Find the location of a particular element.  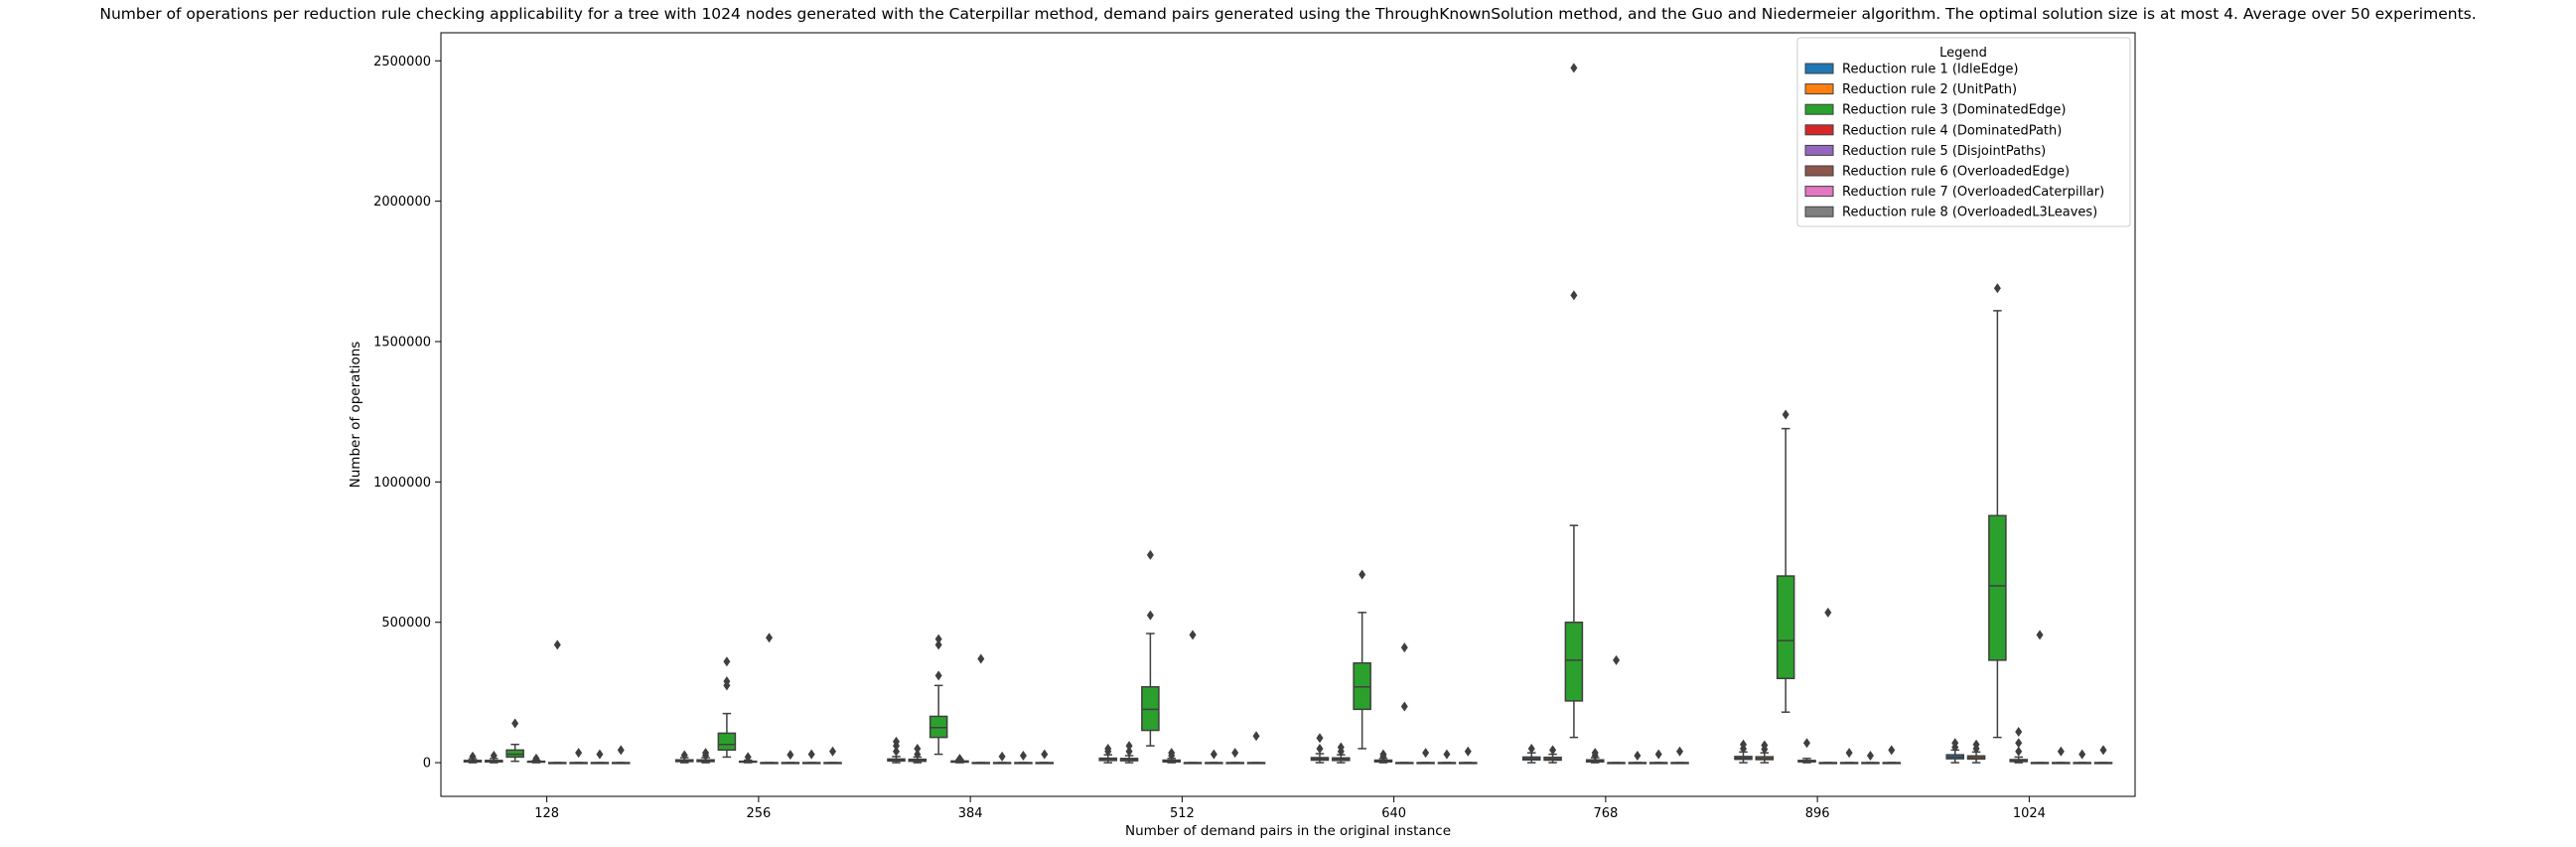

x-tick-label: 512 is located at coordinates (1182, 814).